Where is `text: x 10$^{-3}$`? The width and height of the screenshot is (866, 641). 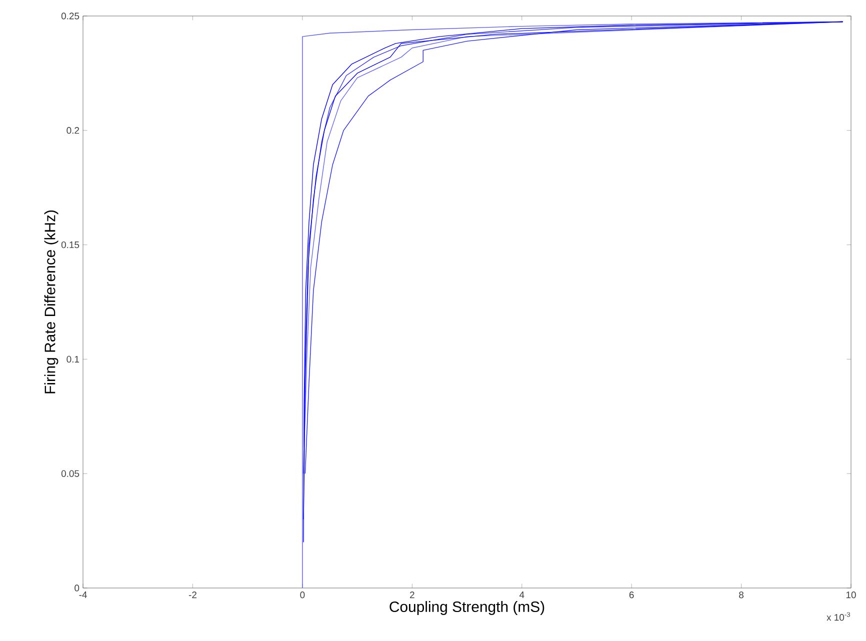 text: x 10$^{-3}$ is located at coordinates (838, 616).